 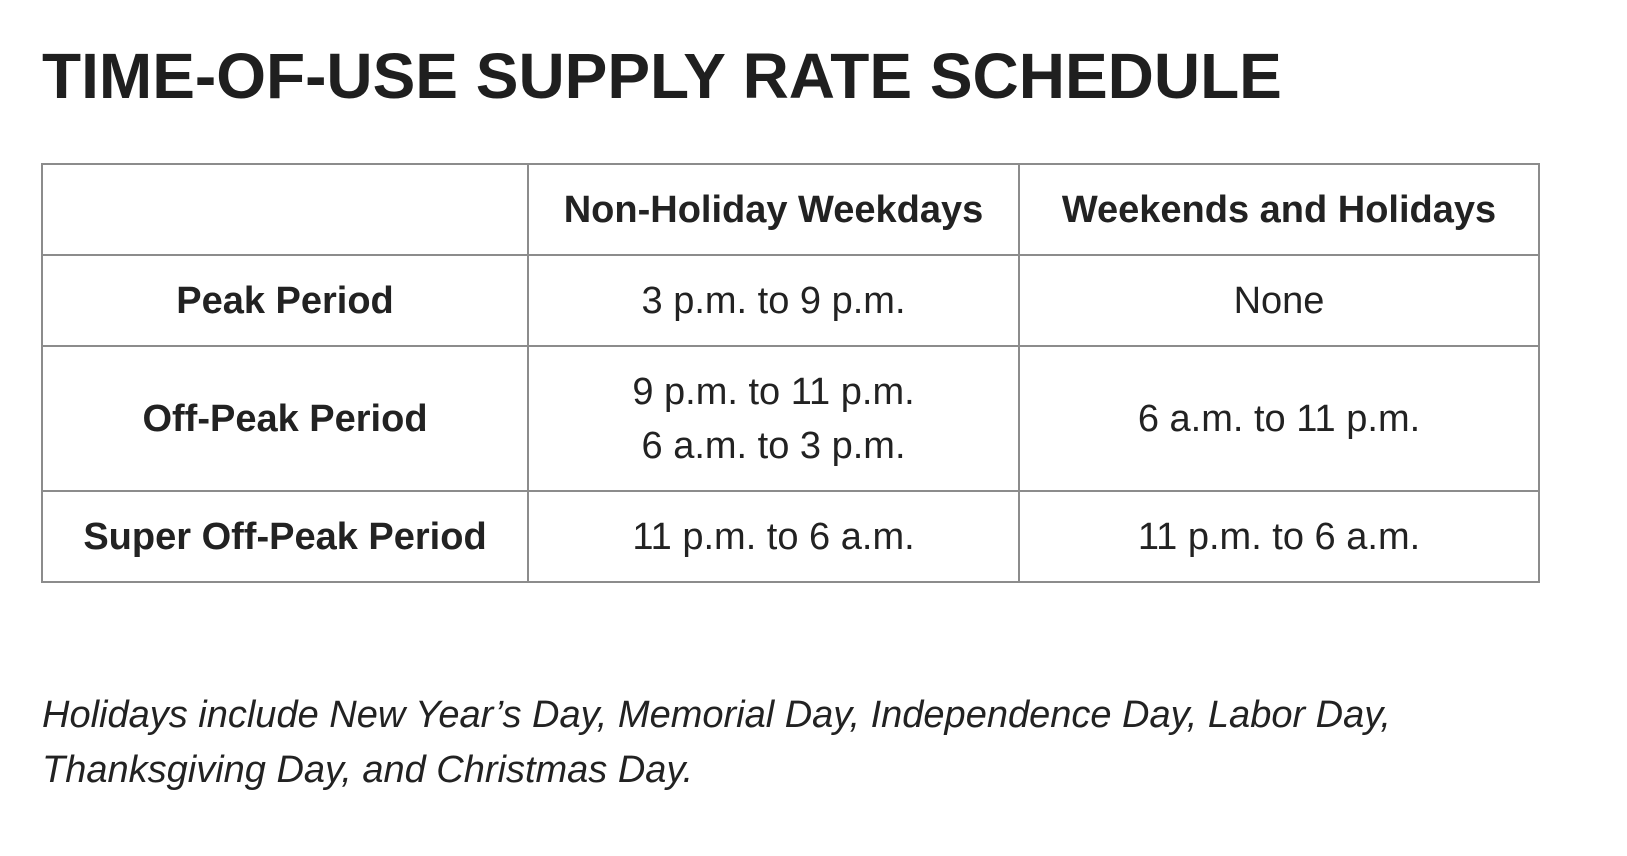 I want to click on row-label-peak-period: Peak Period, so click(x=285, y=300).